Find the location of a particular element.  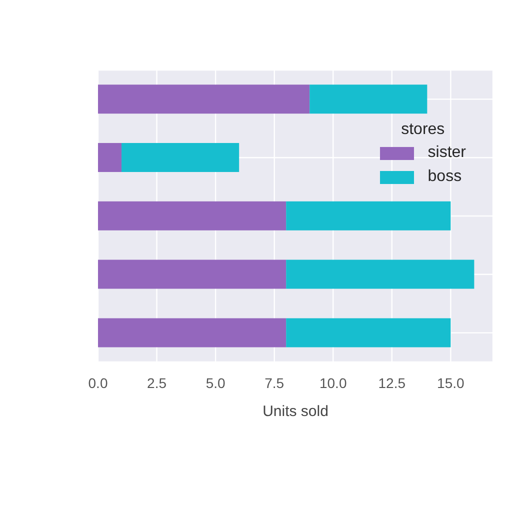

x-tick-label: 5.0 is located at coordinates (216, 383).